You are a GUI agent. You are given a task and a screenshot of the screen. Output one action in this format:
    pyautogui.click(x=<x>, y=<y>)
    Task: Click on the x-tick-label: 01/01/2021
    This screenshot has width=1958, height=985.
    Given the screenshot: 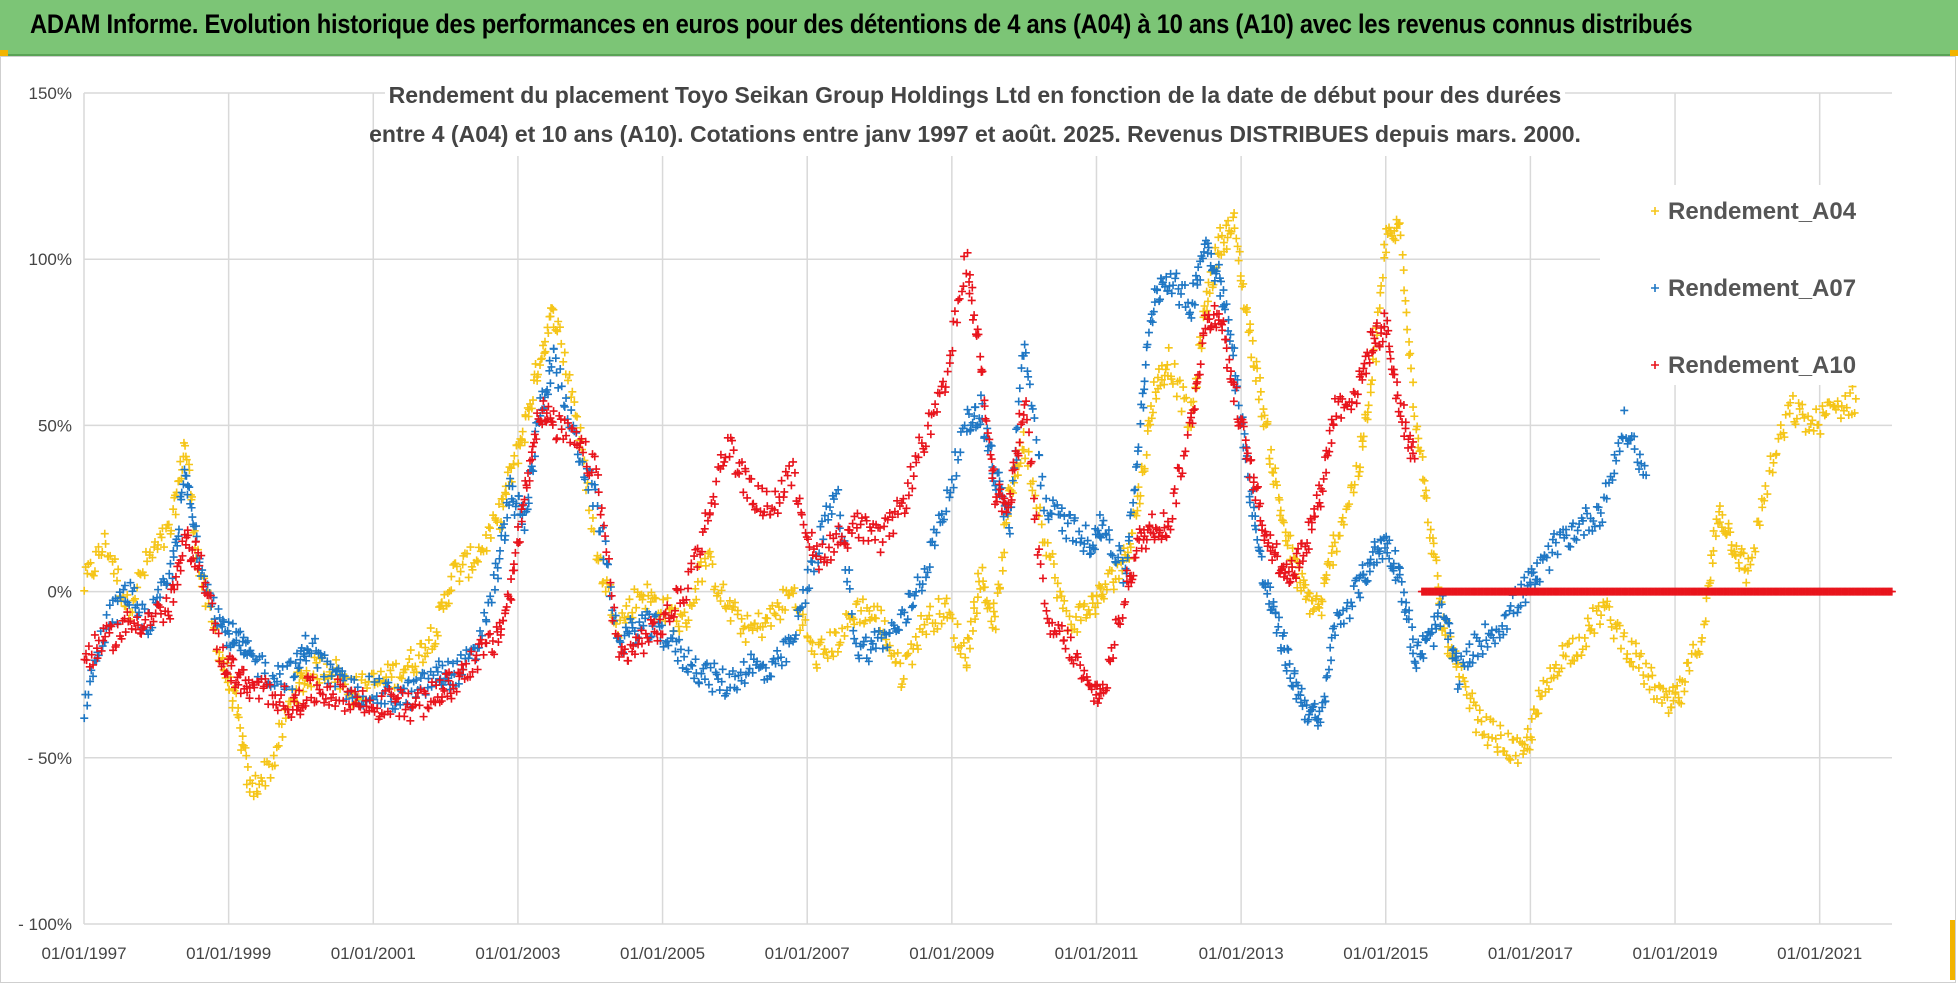 What is the action you would take?
    pyautogui.click(x=1819, y=953)
    